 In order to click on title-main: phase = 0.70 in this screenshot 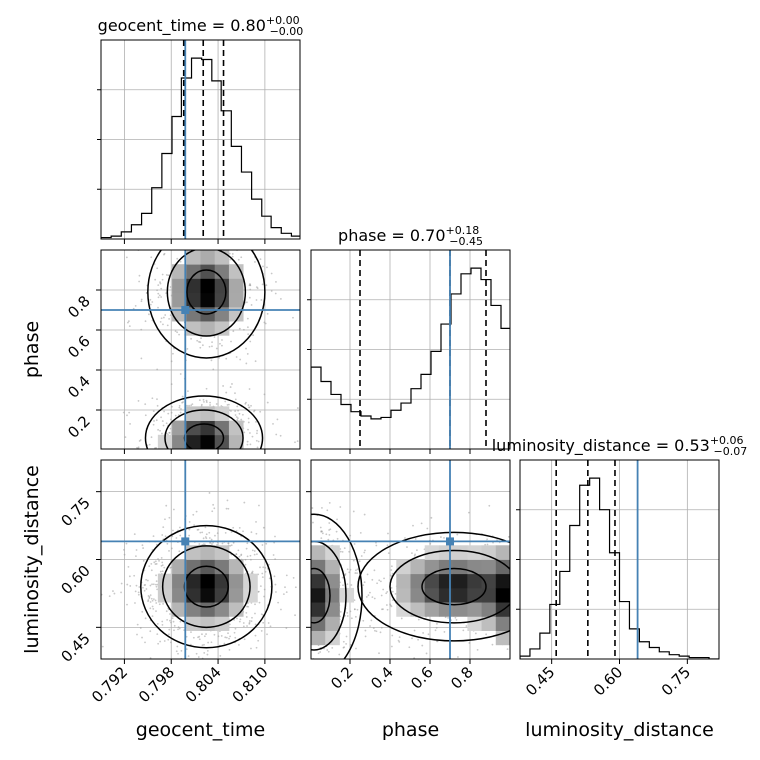, I will do `click(391, 235)`.